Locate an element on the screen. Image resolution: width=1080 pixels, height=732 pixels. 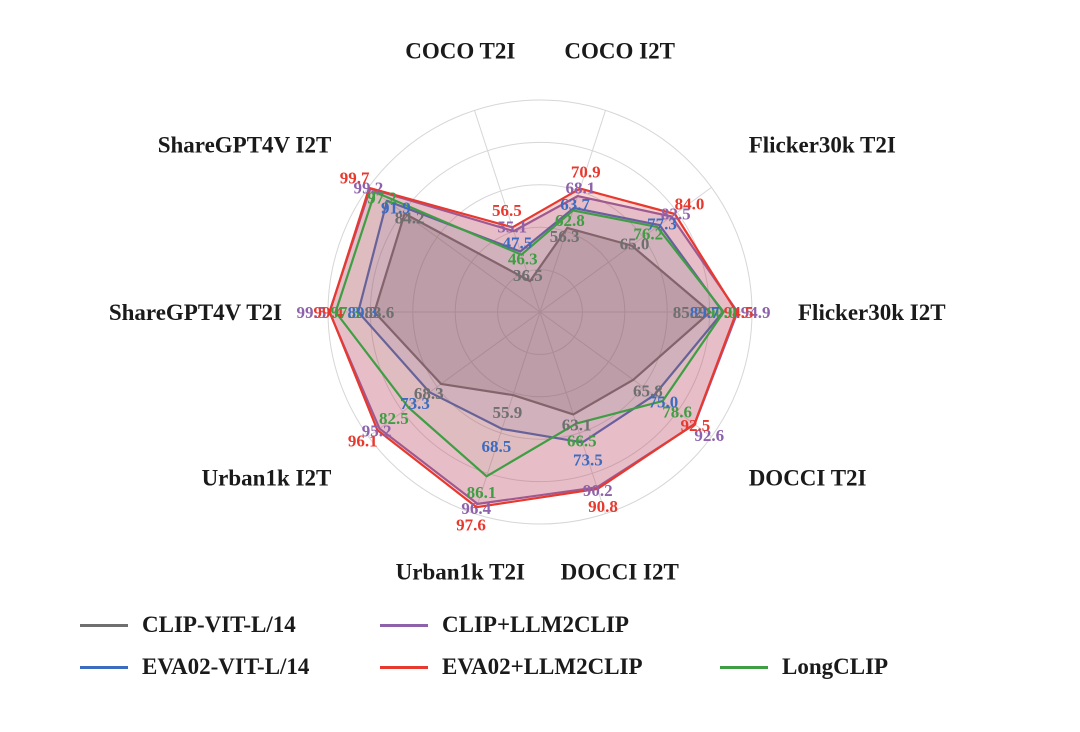
axis-label-urban1k-i2t: Urban1k I2T is located at coordinates (267, 478).